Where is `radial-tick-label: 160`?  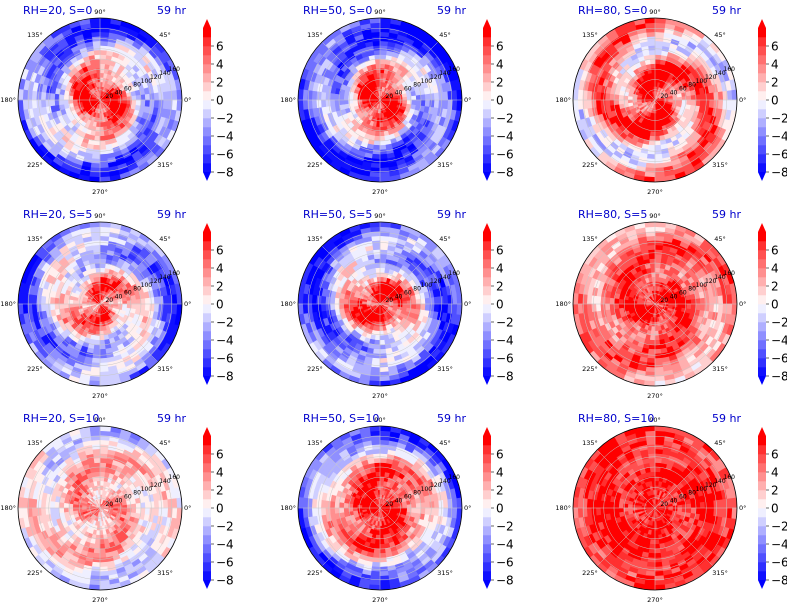
radial-tick-label: 160 is located at coordinates (455, 273).